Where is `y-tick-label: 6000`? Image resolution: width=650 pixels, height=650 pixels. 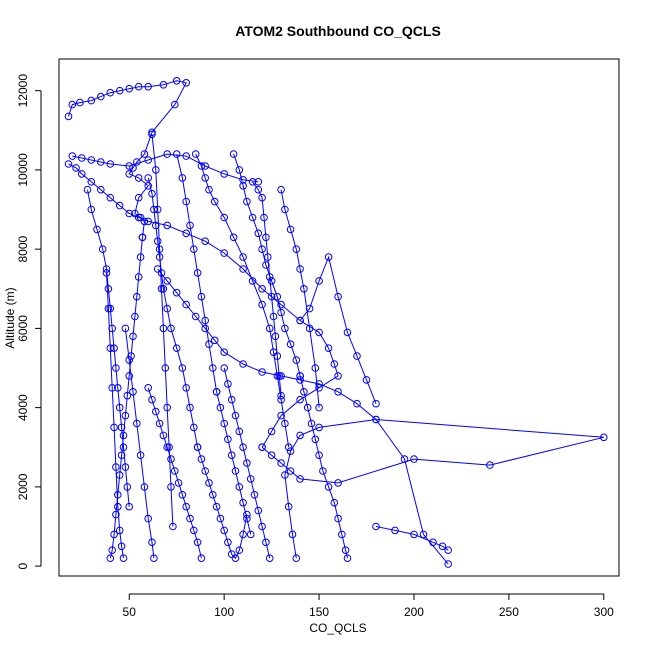 y-tick-label: 6000 is located at coordinates (23, 328).